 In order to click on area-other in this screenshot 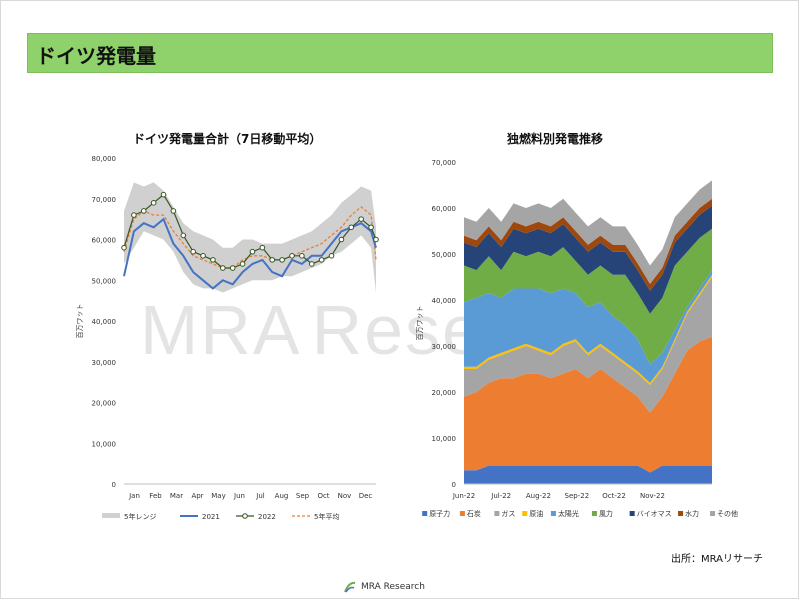, I will do `click(588, 232)`.